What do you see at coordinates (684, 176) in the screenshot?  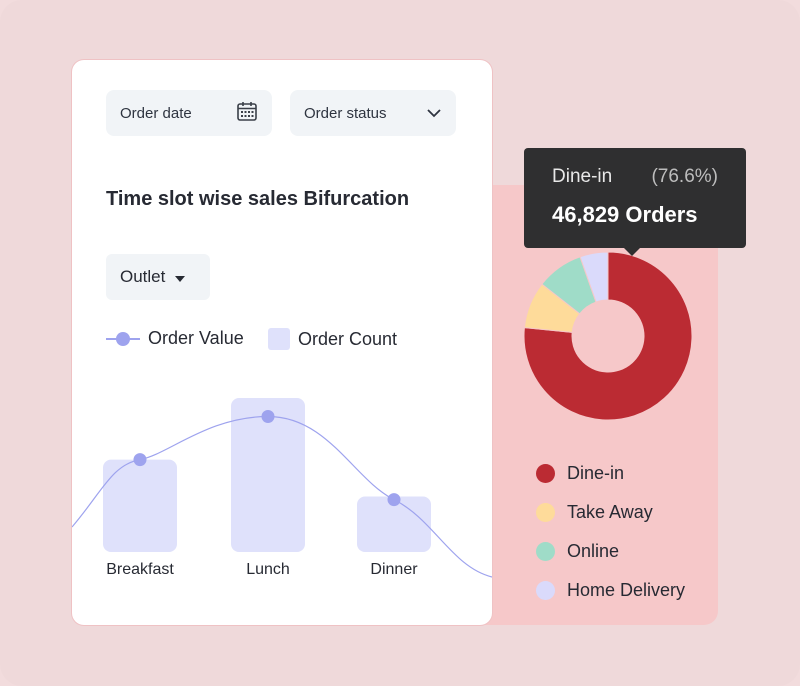 I see `tooltip-percent: (76.6%)` at bounding box center [684, 176].